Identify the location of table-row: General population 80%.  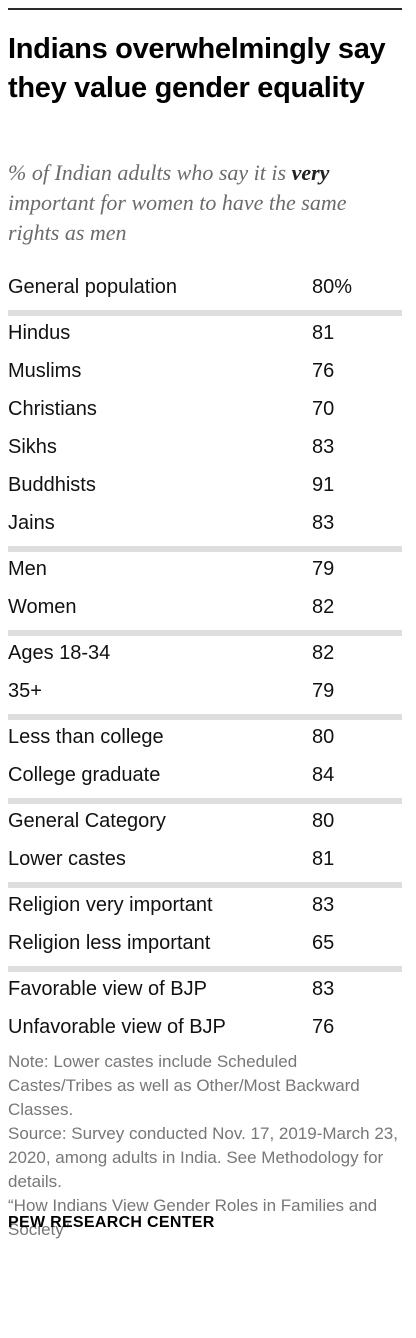
(205, 289).